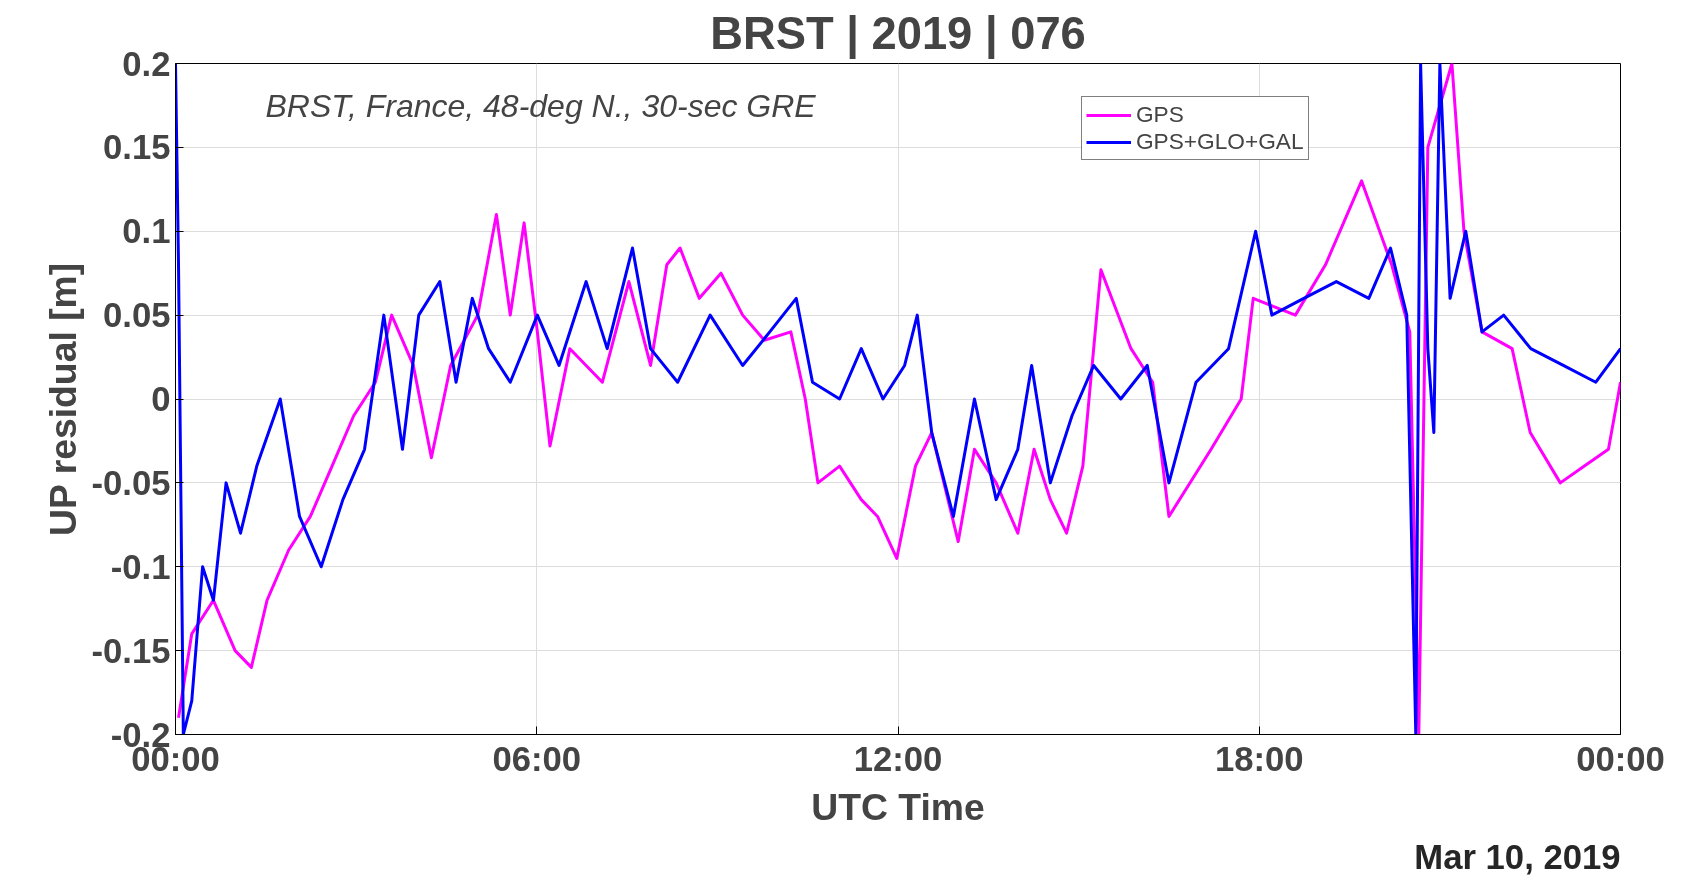 The width and height of the screenshot is (1703, 892). Describe the element at coordinates (137, 147) in the screenshot. I see `y-tick-label: 0.15` at that location.